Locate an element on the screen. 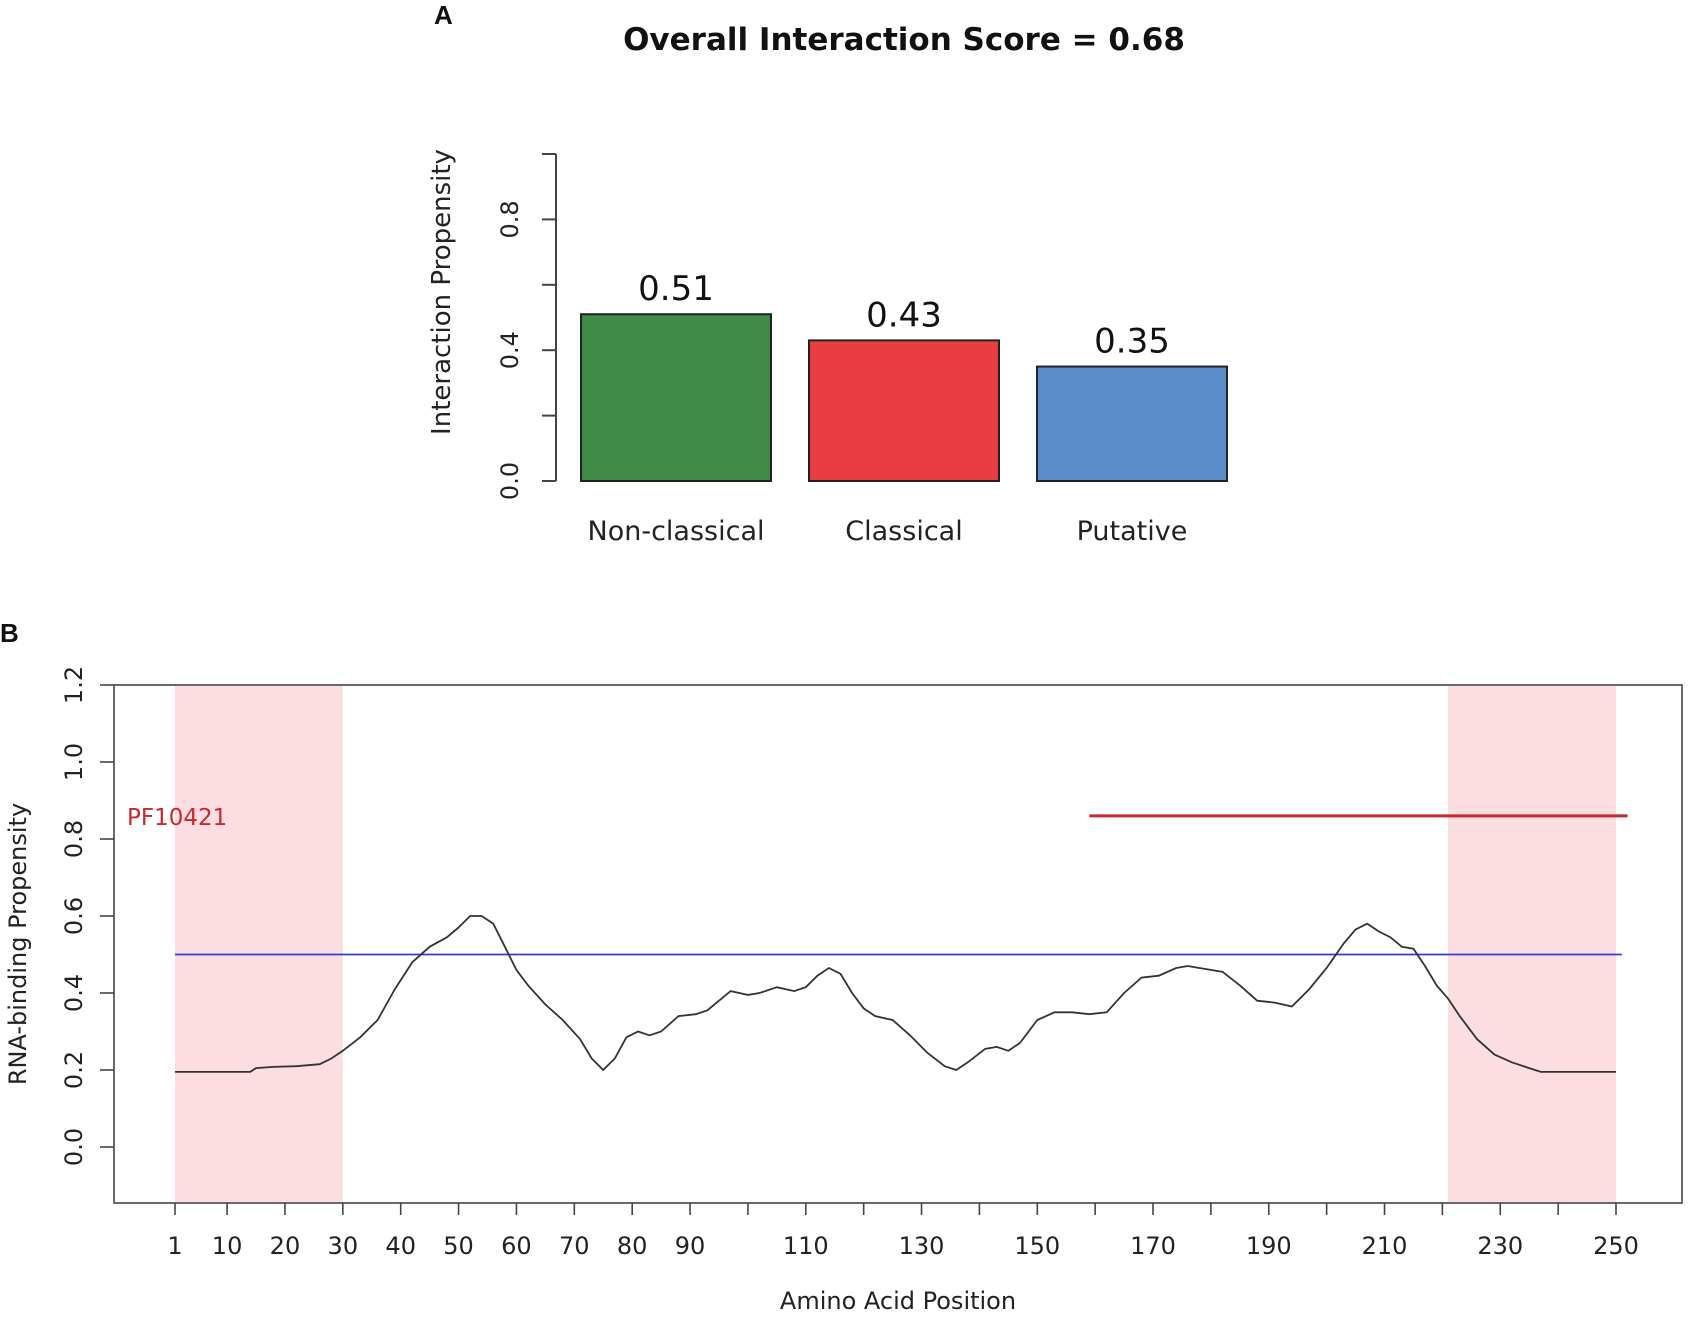 Image resolution: width=1690 pixels, height=1318 pixels. bar-value-label: 0.51 is located at coordinates (676, 289).